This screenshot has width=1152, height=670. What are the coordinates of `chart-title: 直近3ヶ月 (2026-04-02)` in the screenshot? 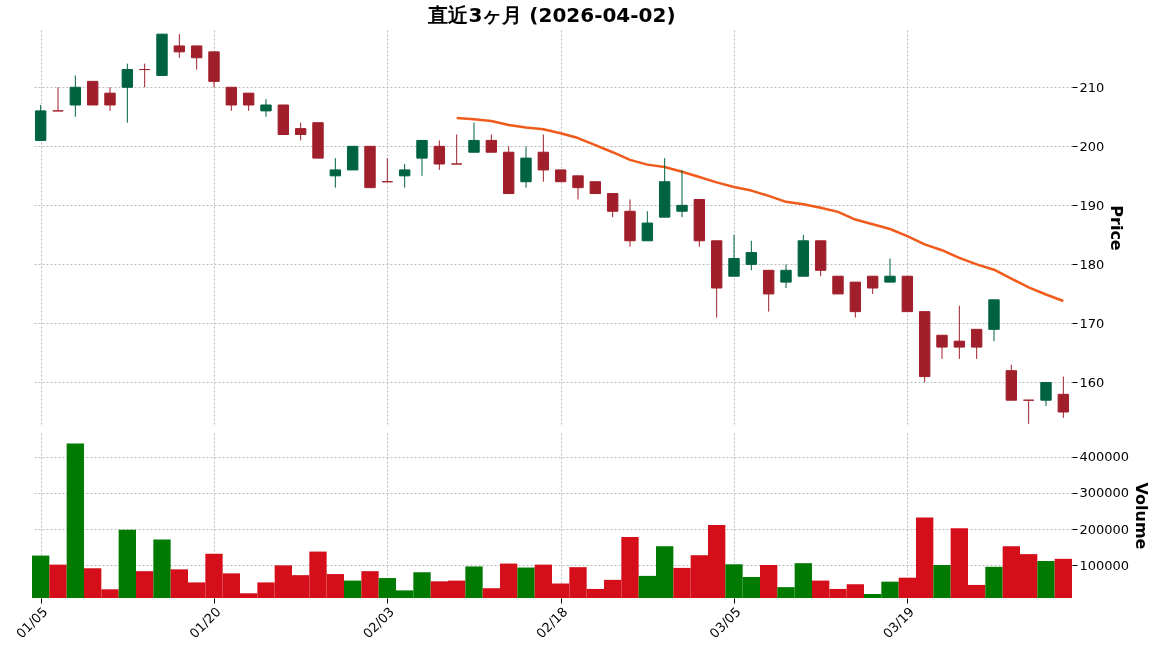 It's located at (551, 15).